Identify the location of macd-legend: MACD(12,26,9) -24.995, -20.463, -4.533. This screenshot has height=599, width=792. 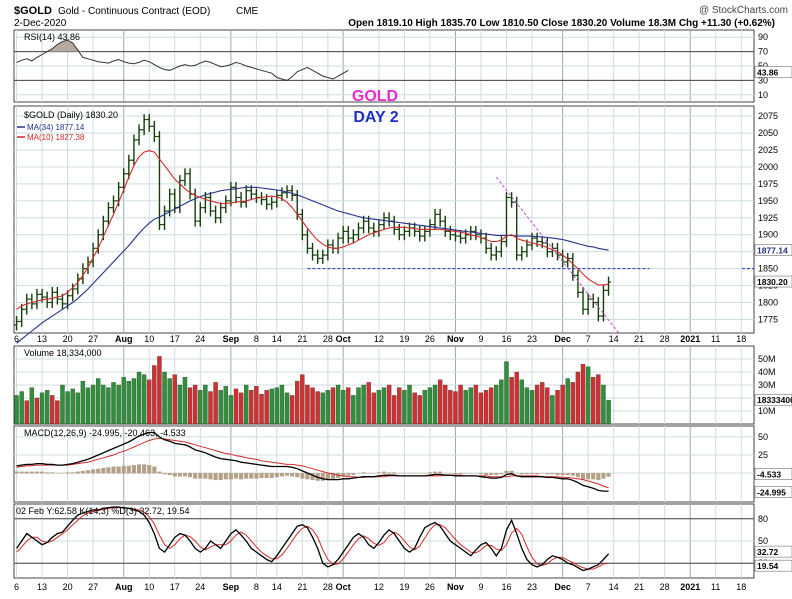
(105, 433).